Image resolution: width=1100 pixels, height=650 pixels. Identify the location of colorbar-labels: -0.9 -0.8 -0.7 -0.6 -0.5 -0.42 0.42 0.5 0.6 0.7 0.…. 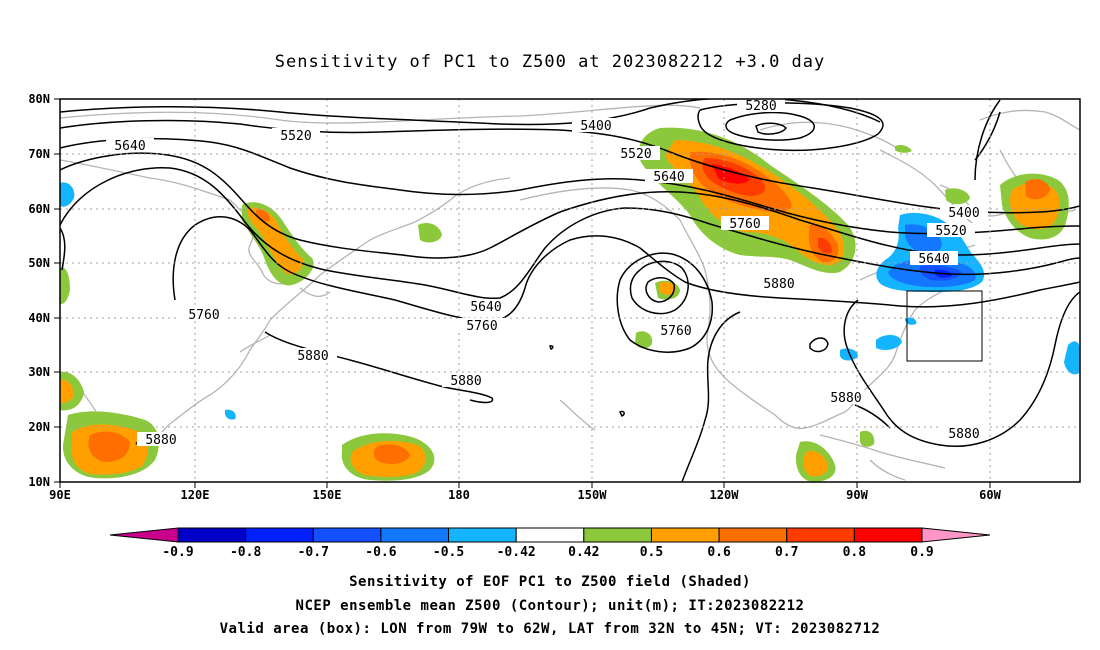
(547, 552).